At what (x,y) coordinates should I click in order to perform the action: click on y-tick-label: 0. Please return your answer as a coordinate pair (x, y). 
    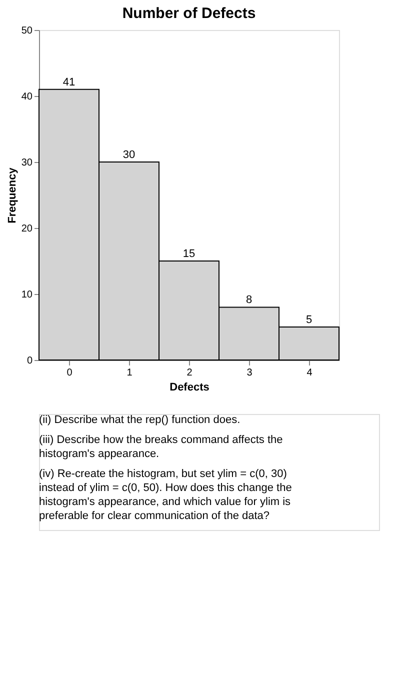
    Looking at the image, I should click on (29, 361).